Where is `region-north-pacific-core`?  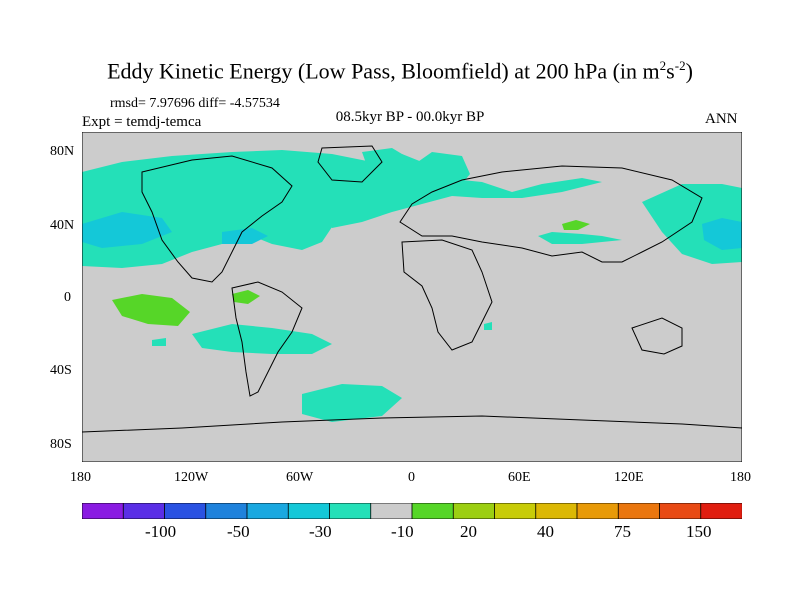 region-north-pacific-core is located at coordinates (127, 230).